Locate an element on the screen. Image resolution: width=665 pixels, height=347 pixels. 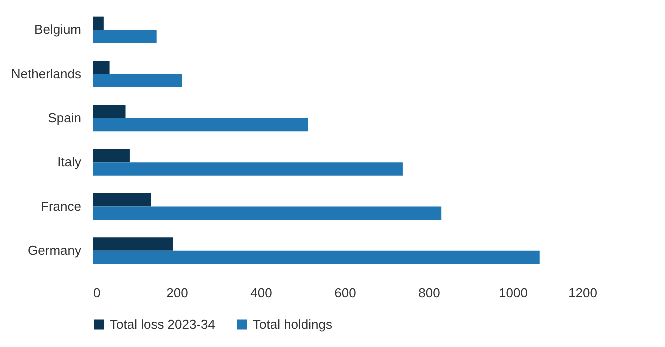
y-tick-label: France is located at coordinates (61, 206).